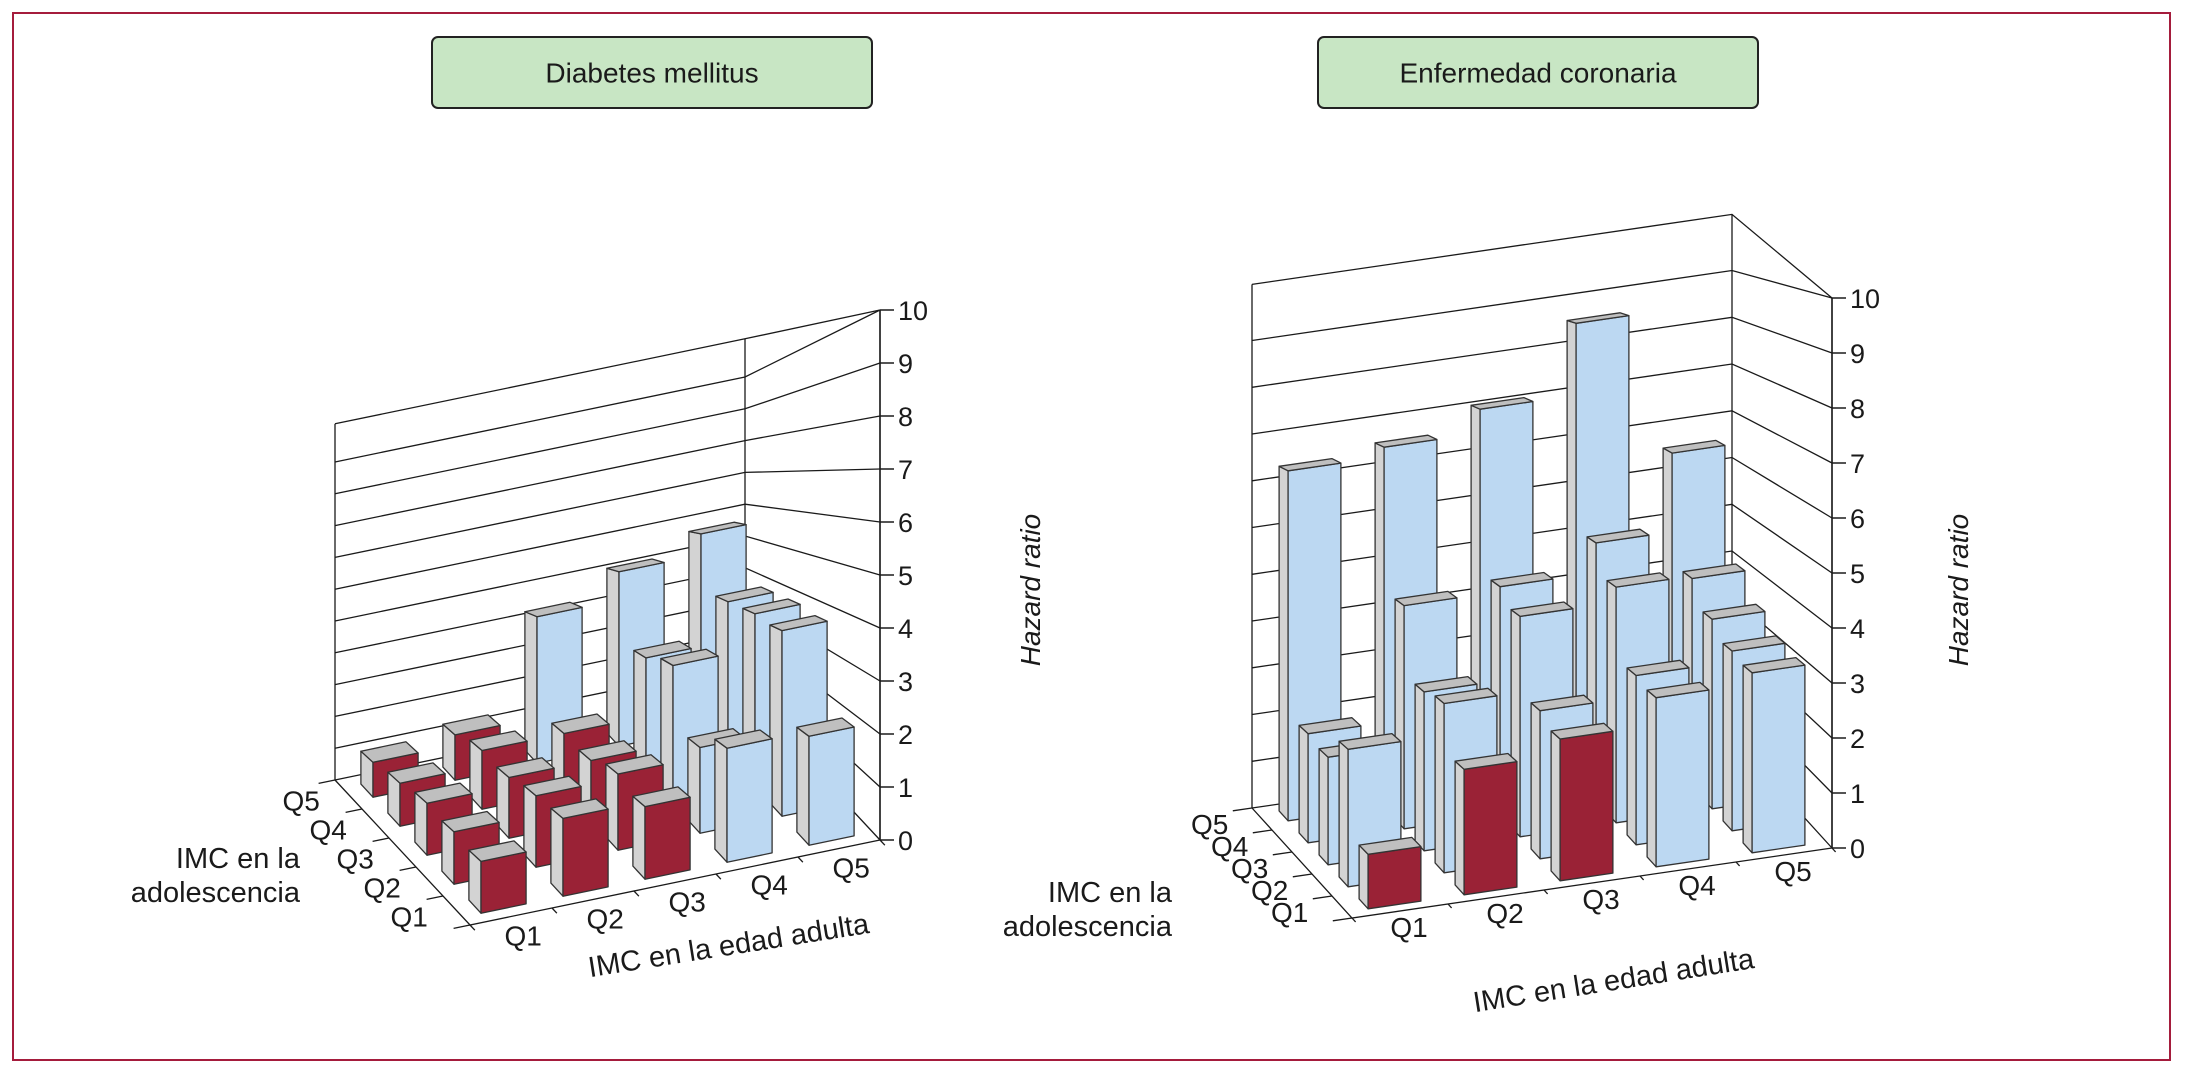 Image resolution: width=2187 pixels, height=1075 pixels. What do you see at coordinates (1678, 774) in the screenshot?
I see `bar-q4-q1` at bounding box center [1678, 774].